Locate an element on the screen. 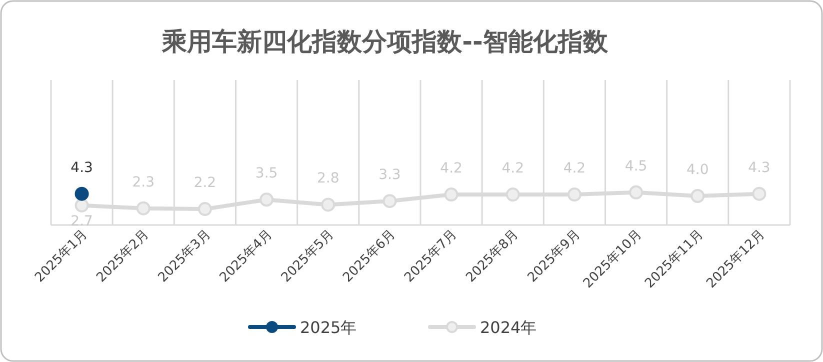 This screenshot has height=362, width=823. chart-title: 乘用车新四化指数分项指数--智能化指数 is located at coordinates (385, 41).